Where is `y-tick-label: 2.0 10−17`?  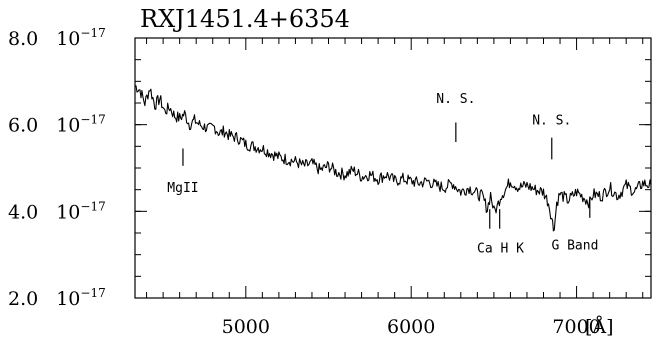 y-tick-label: 2.0 10−17 is located at coordinates (57, 298).